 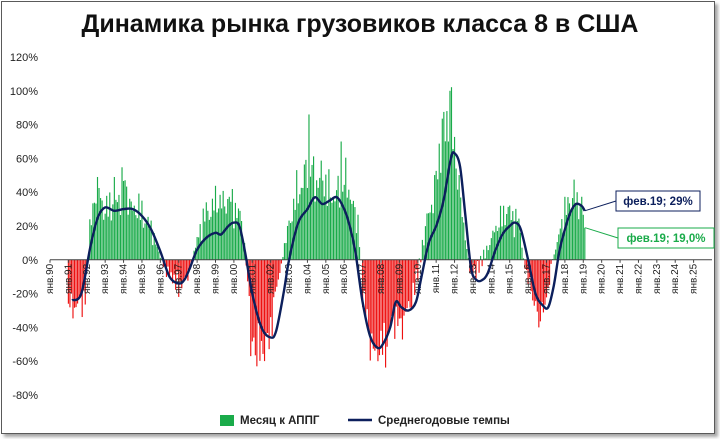 What do you see at coordinates (602, 278) in the screenshot?
I see `x-tick-label: янв.20` at bounding box center [602, 278].